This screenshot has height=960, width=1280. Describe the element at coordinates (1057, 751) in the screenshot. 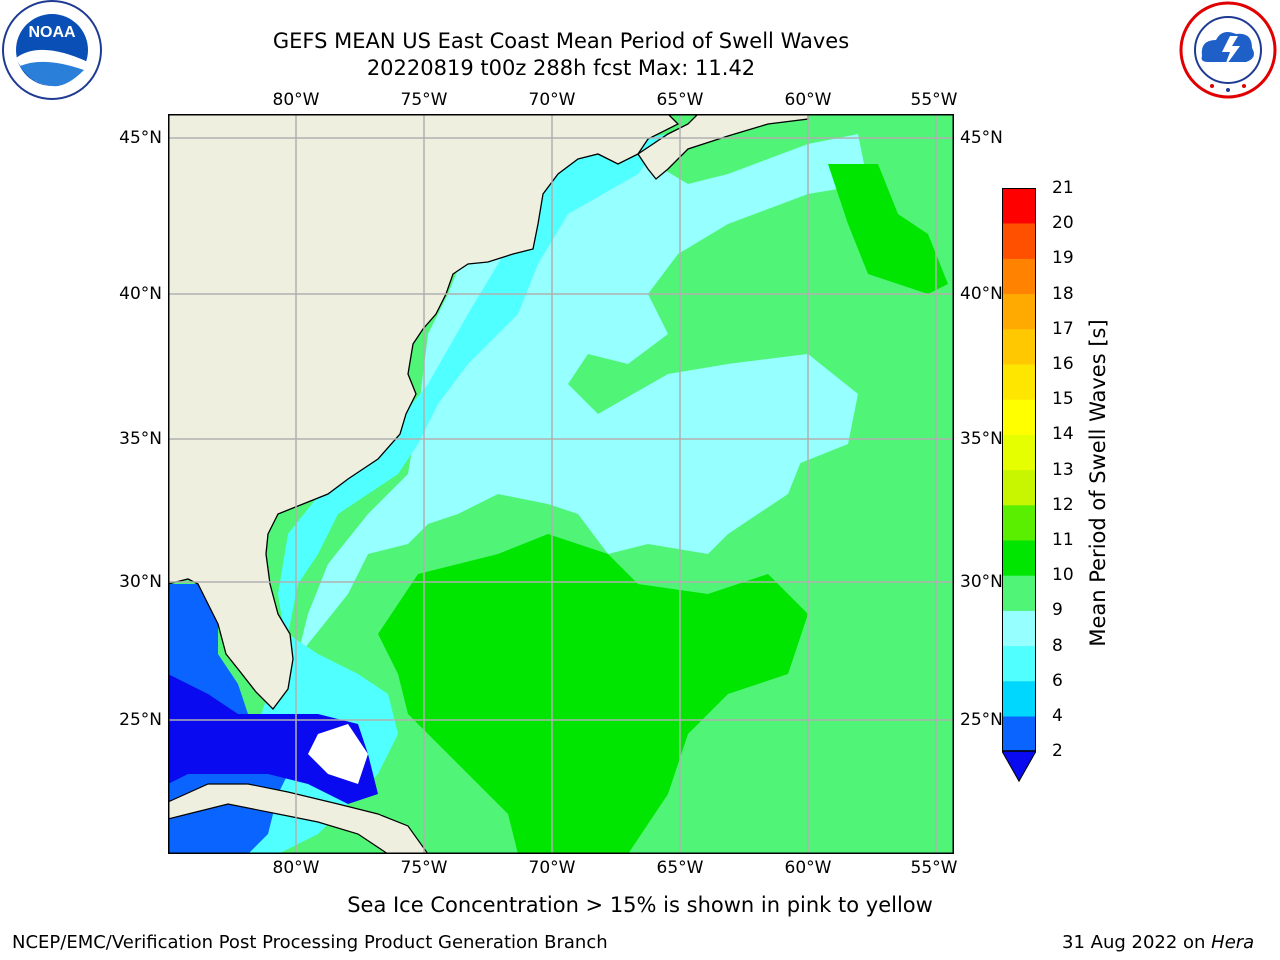

I see `colorbar-tick-label: 2` at that location.